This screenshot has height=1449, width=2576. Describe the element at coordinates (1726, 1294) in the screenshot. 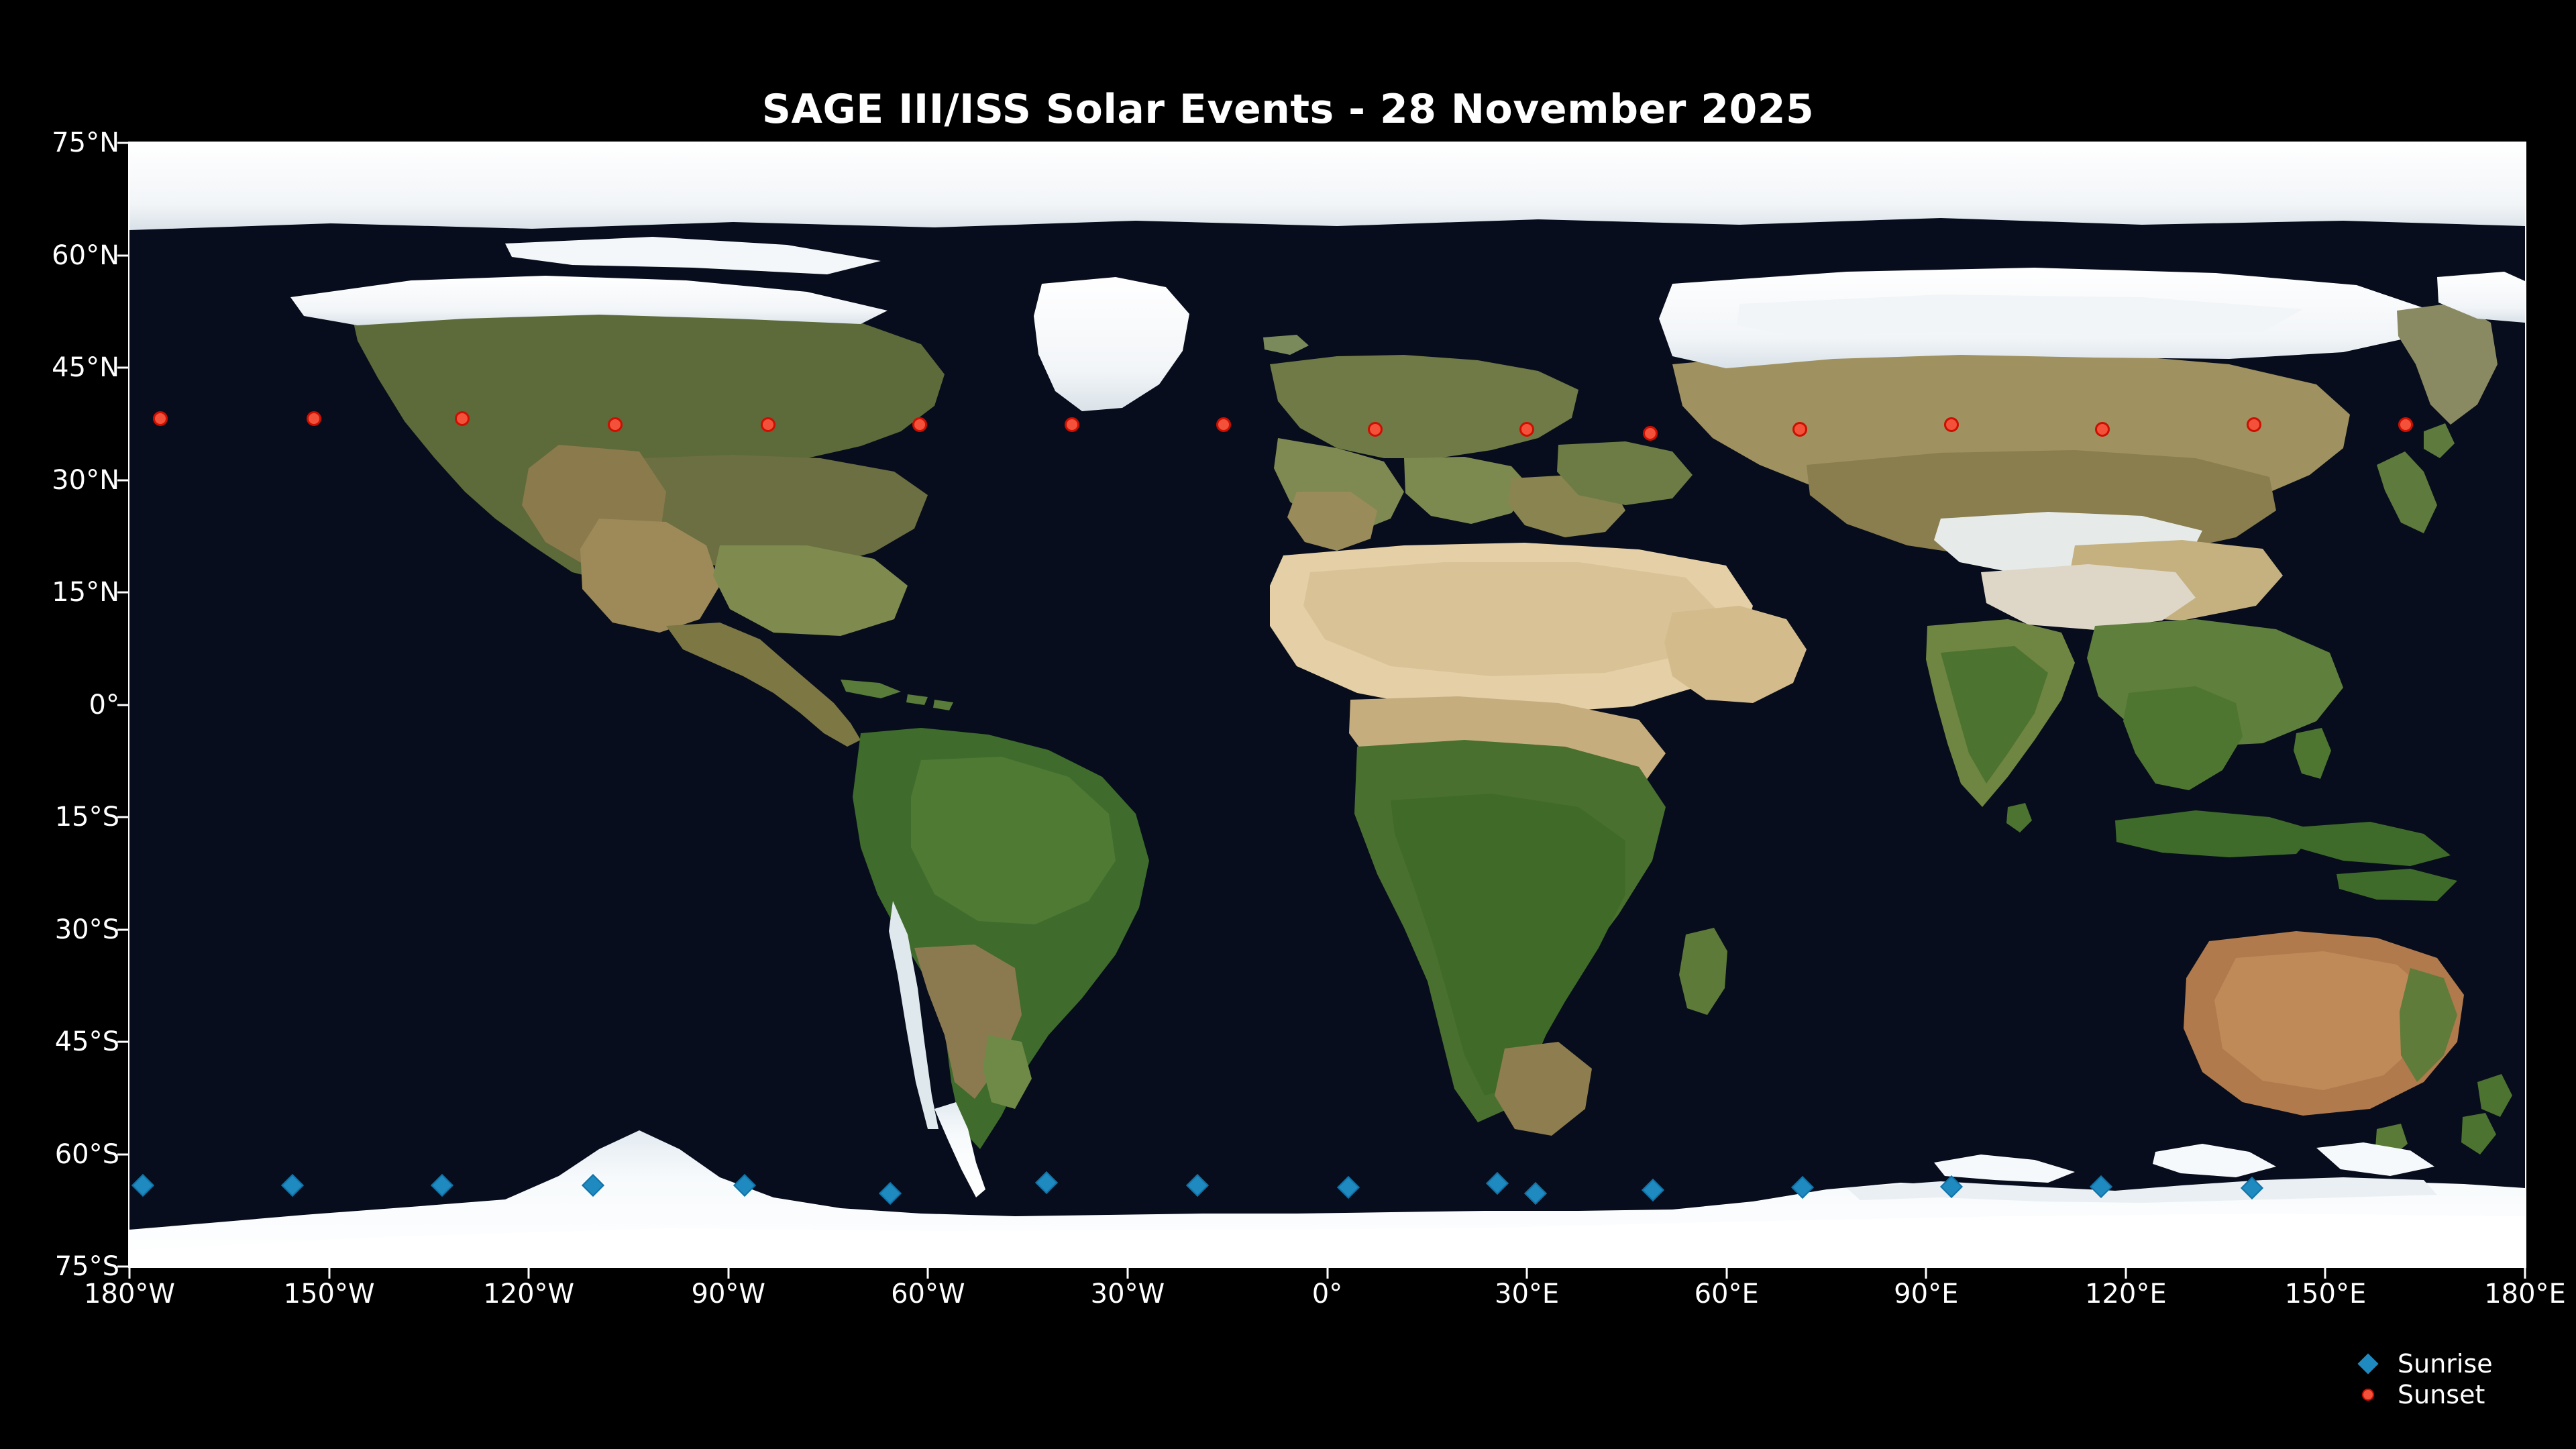

I see `x-axis-tick-label: 60°E` at that location.